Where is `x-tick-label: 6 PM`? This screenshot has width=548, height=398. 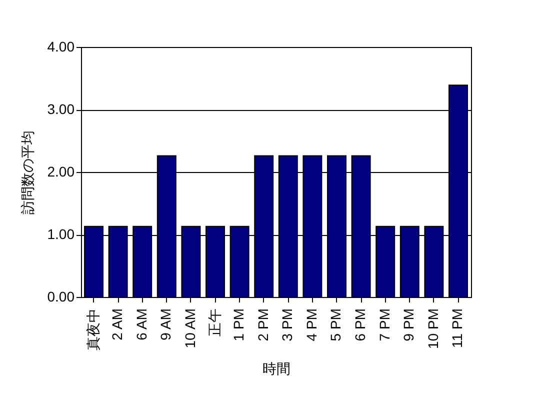
x-tick-label: 6 PM is located at coordinates (360, 325).